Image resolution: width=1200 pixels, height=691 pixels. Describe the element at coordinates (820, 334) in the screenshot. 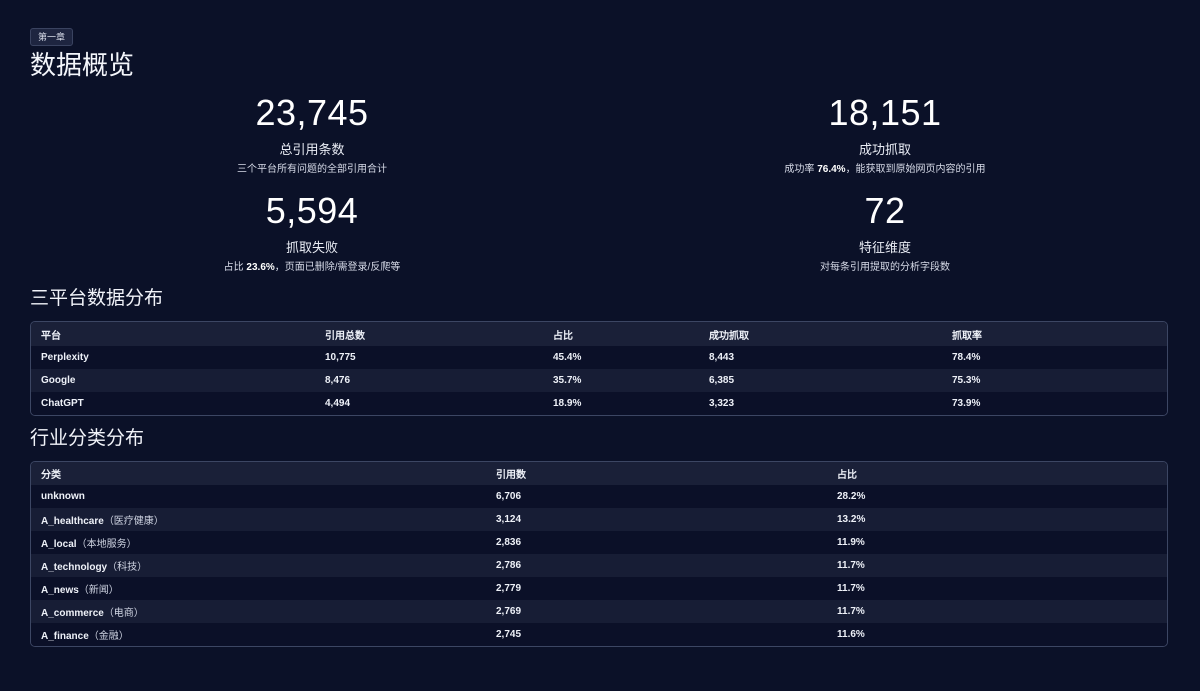

I see `column-header-success: 成功抓取` at that location.